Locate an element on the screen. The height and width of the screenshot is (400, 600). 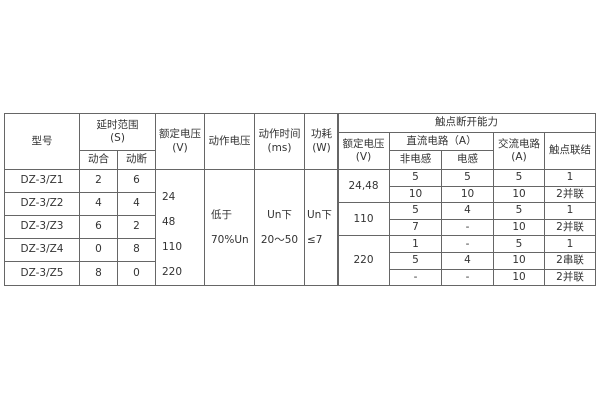
close-cell: 2 is located at coordinates (98, 181).